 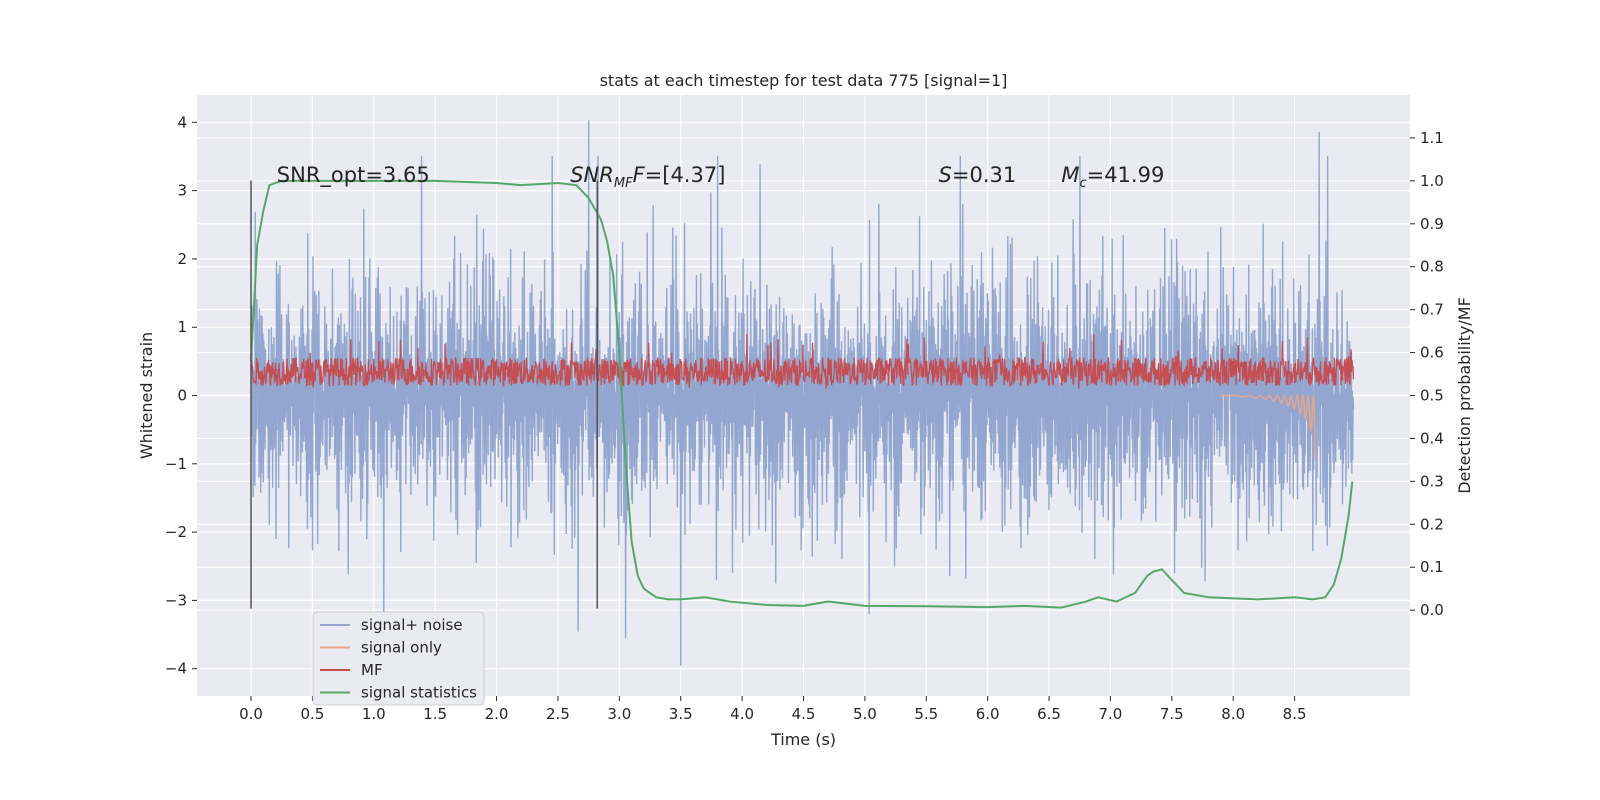 What do you see at coordinates (1432, 267) in the screenshot?
I see `y-right-tick-label: 0.8` at bounding box center [1432, 267].